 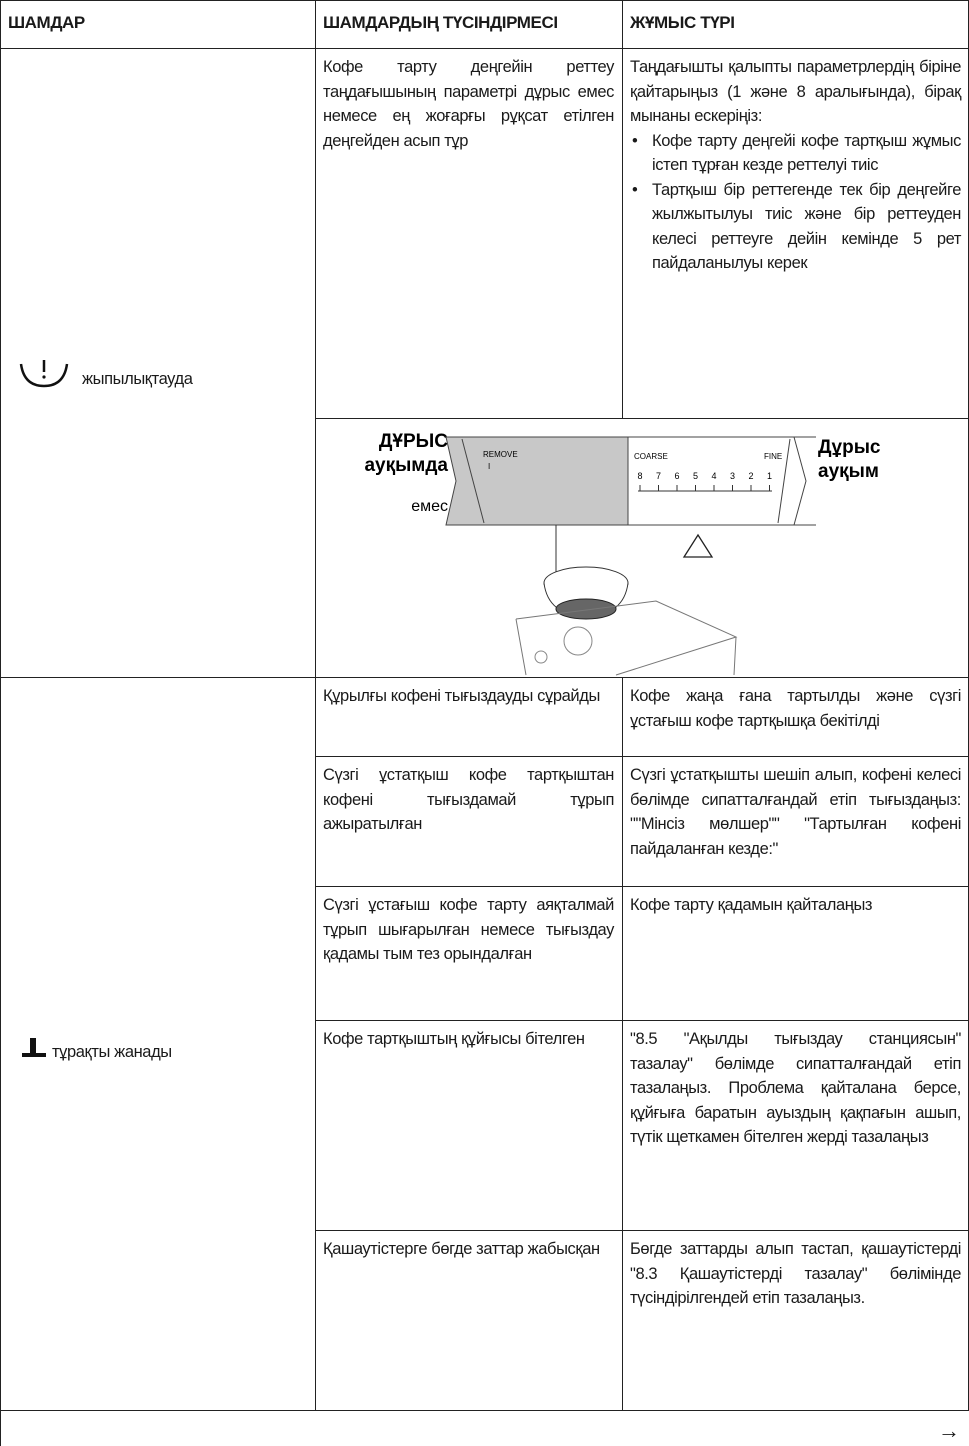 I want to click on header-cell: ШАМДАР, so click(x=46, y=22).